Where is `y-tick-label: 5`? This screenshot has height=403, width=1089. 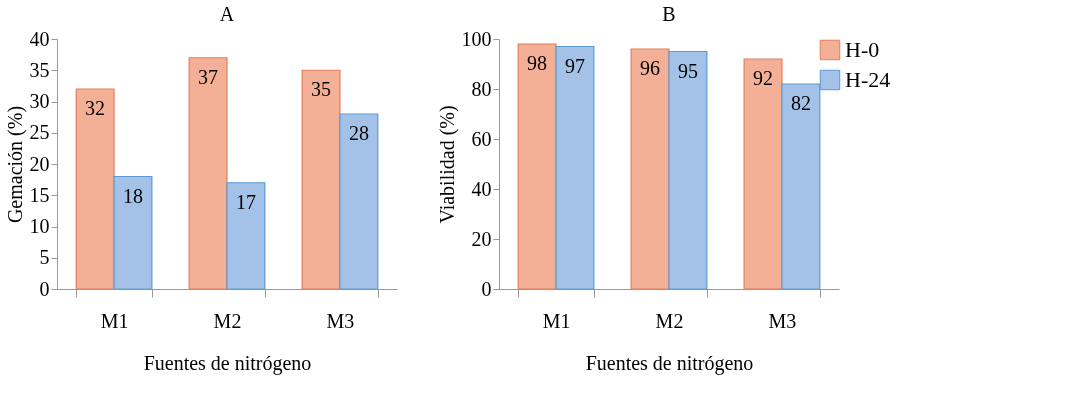 y-tick-label: 5 is located at coordinates (44, 257).